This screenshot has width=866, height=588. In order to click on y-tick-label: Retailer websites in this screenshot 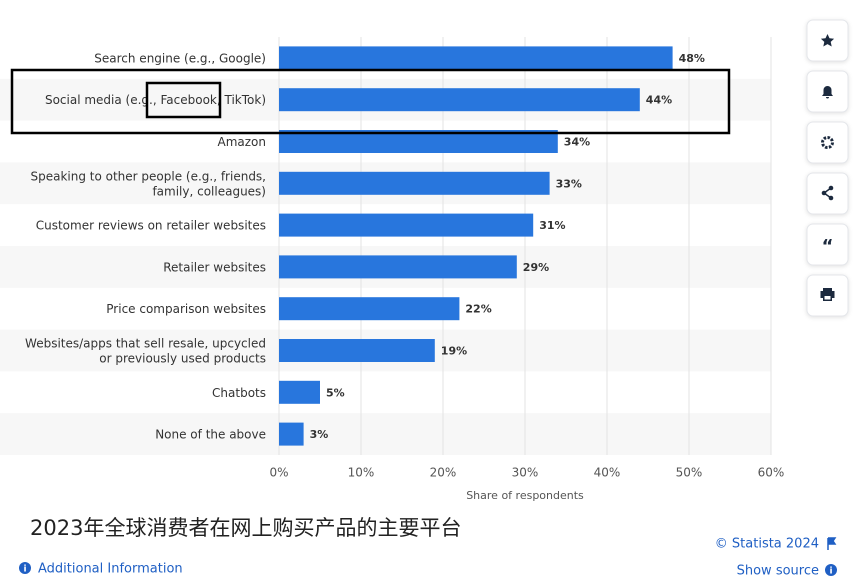, I will do `click(214, 267)`.